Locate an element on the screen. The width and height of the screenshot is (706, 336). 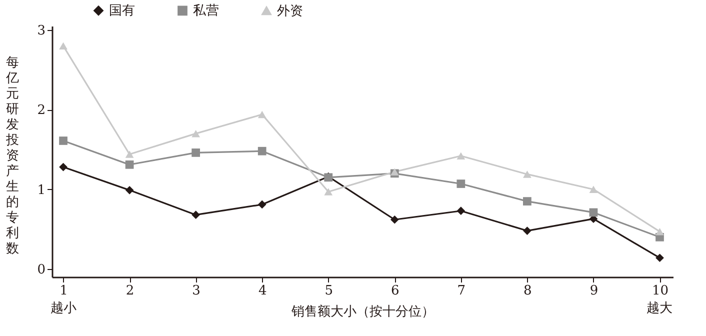
x-axis-title: 销售额大小（按十分位） is located at coordinates (362, 312).